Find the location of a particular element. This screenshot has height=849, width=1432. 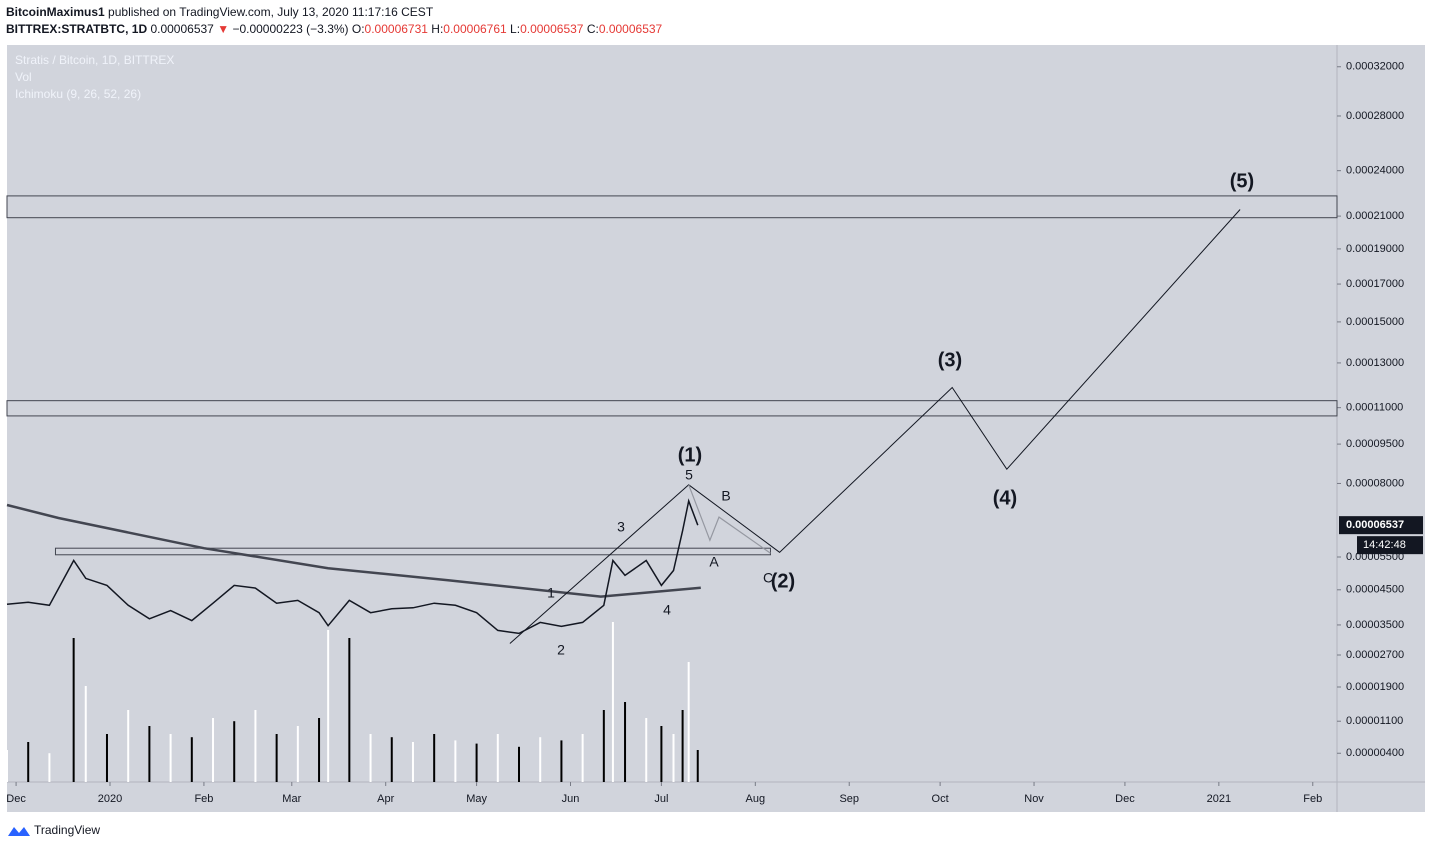

wave-label: B is located at coordinates (725, 496).